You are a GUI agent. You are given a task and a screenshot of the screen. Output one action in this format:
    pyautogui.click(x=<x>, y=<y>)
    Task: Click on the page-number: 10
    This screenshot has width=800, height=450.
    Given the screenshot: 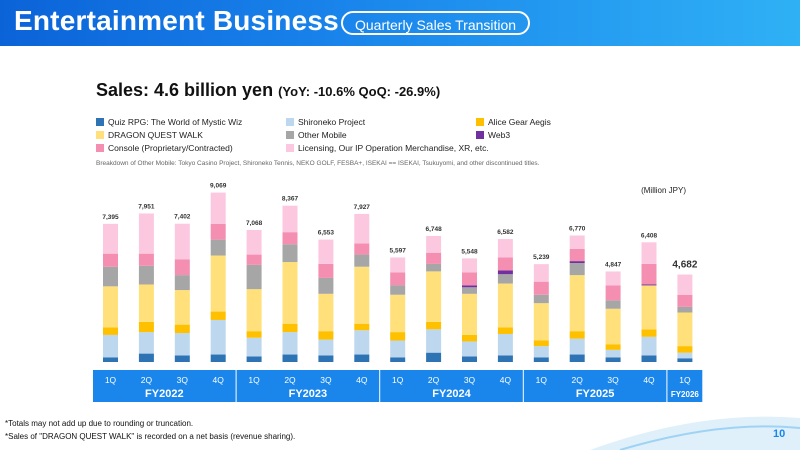 What is the action you would take?
    pyautogui.click(x=779, y=434)
    